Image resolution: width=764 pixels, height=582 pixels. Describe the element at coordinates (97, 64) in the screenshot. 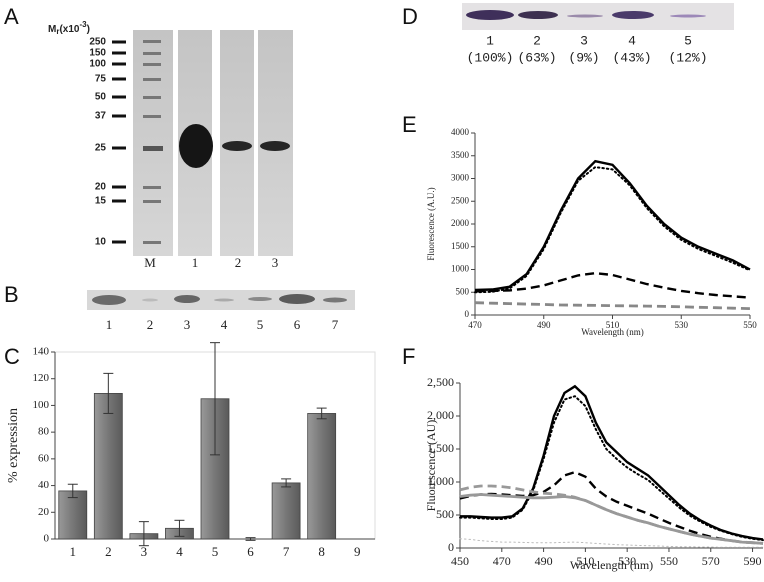

I see `marker-label: 100` at that location.